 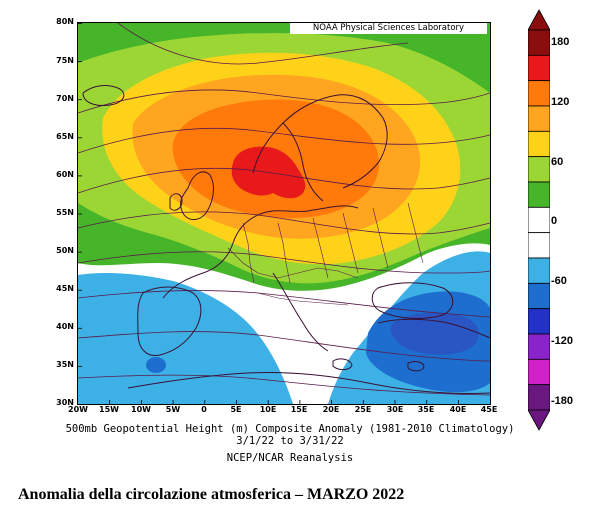 What do you see at coordinates (156, 365) in the screenshot?
I see `negative-90-small-low` at bounding box center [156, 365].